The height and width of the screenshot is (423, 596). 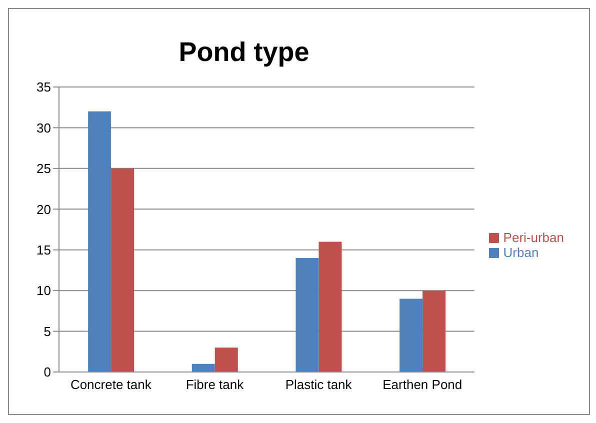 I want to click on y-tick-label: 0, so click(x=47, y=372).